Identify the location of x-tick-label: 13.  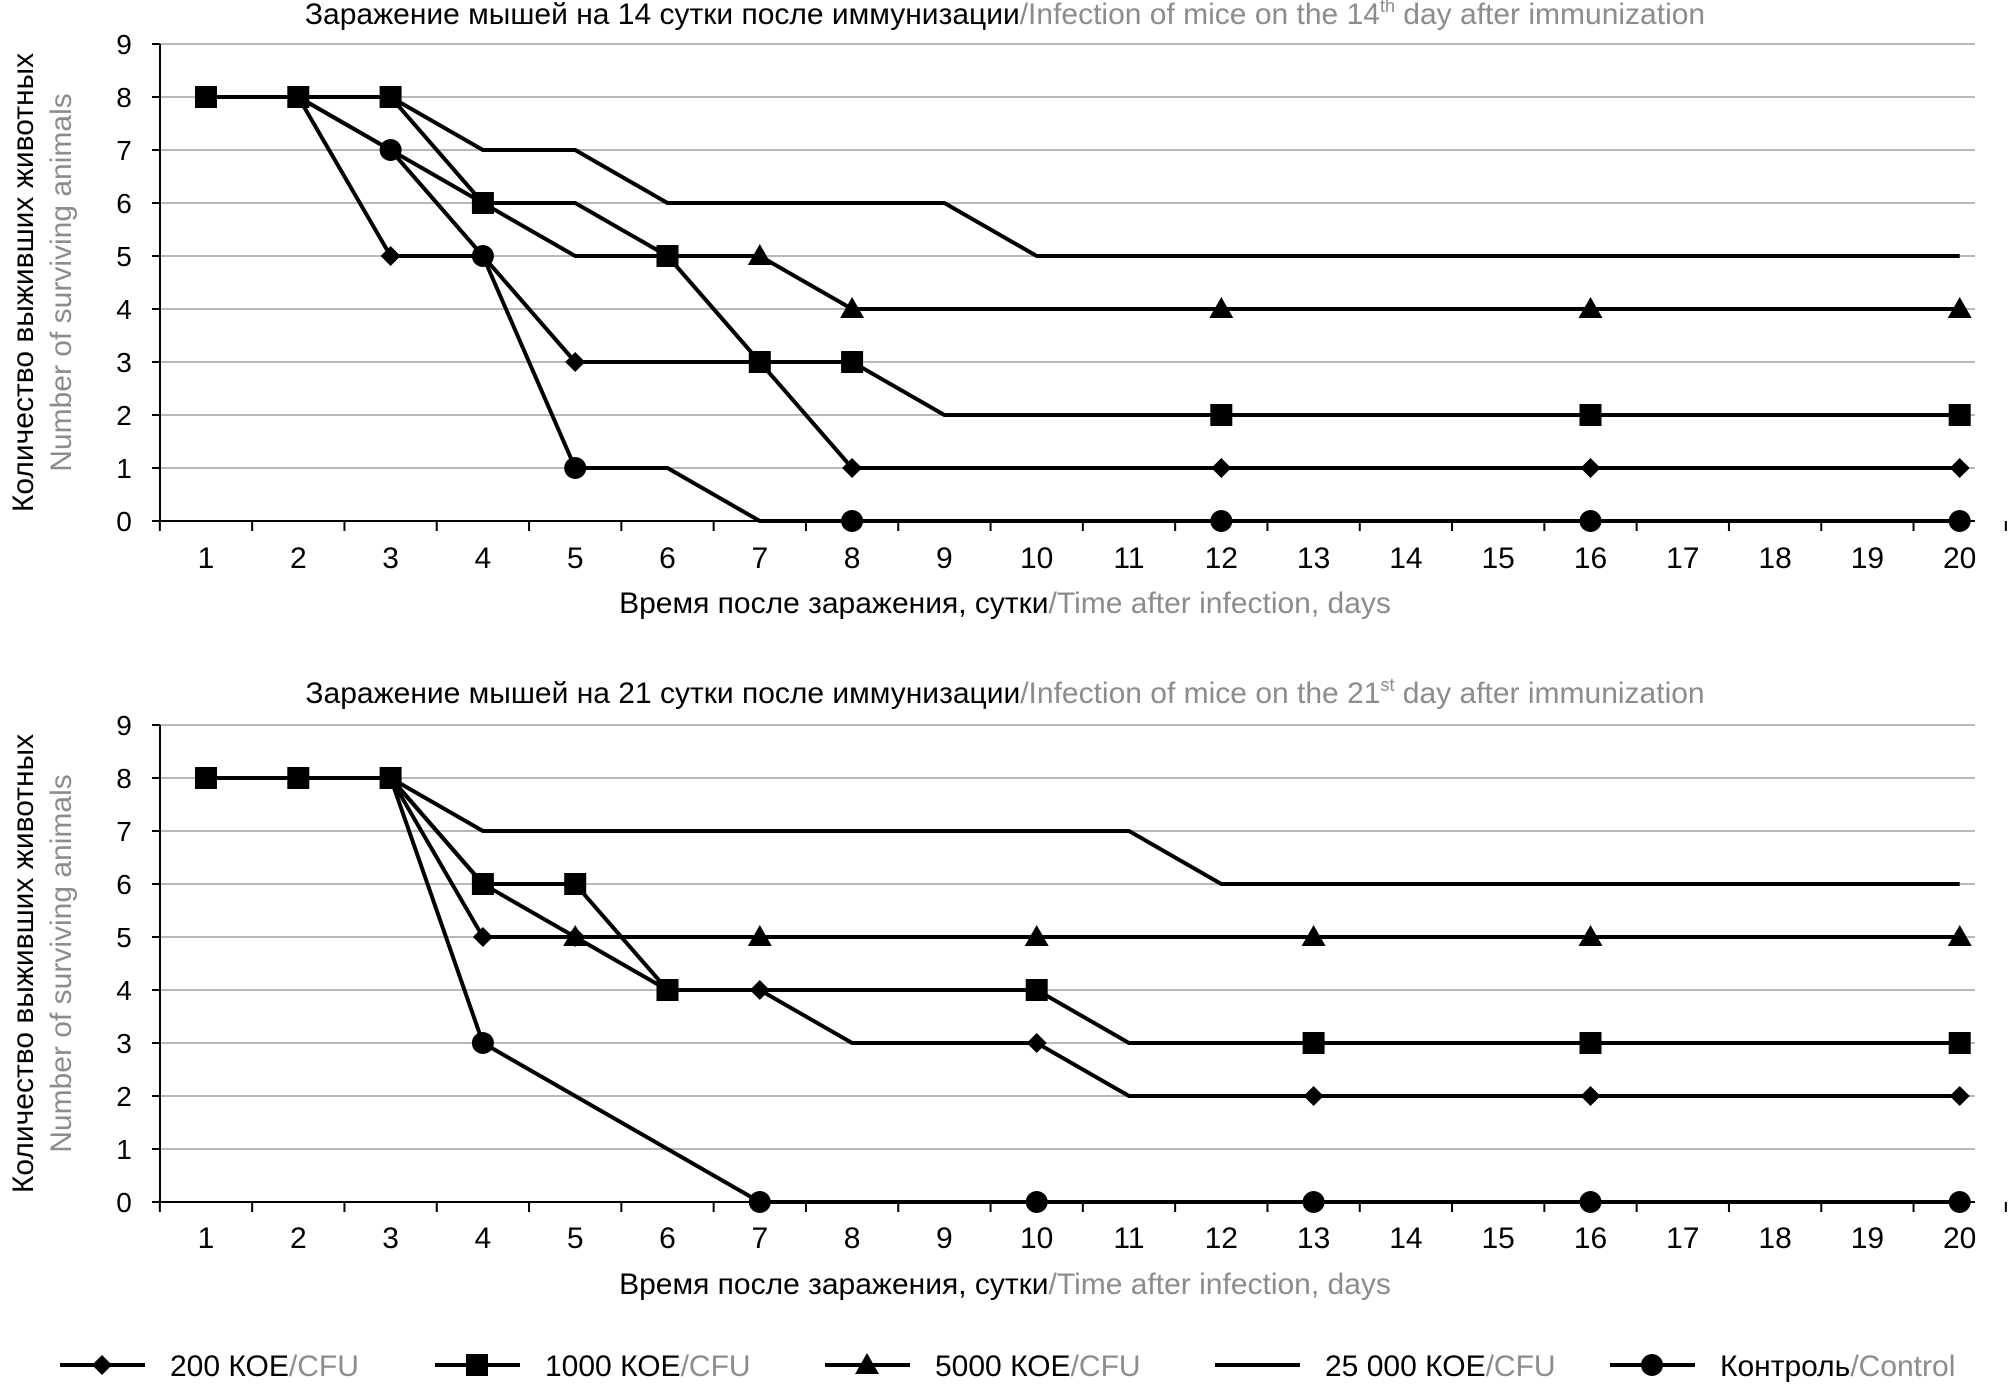
(1313, 1238).